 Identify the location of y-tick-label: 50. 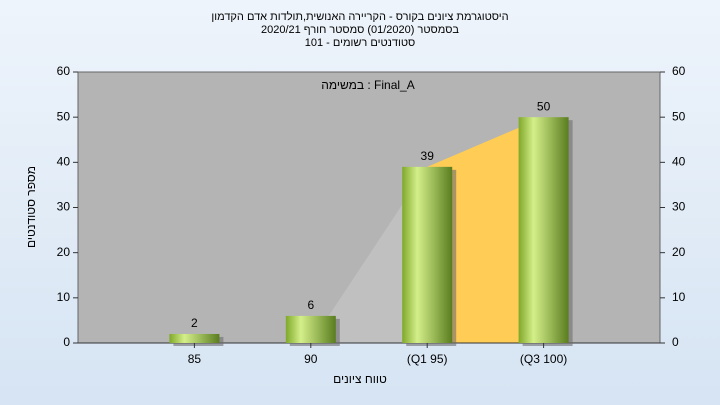
(64, 116).